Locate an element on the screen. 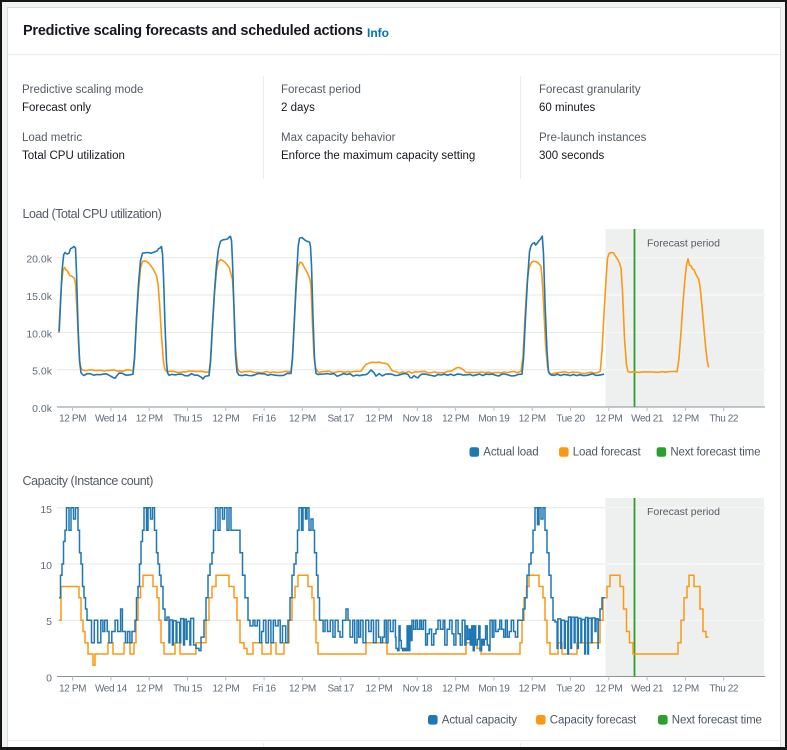 This screenshot has width=787, height=750. svg-text: 5.0k is located at coordinates (42, 372).